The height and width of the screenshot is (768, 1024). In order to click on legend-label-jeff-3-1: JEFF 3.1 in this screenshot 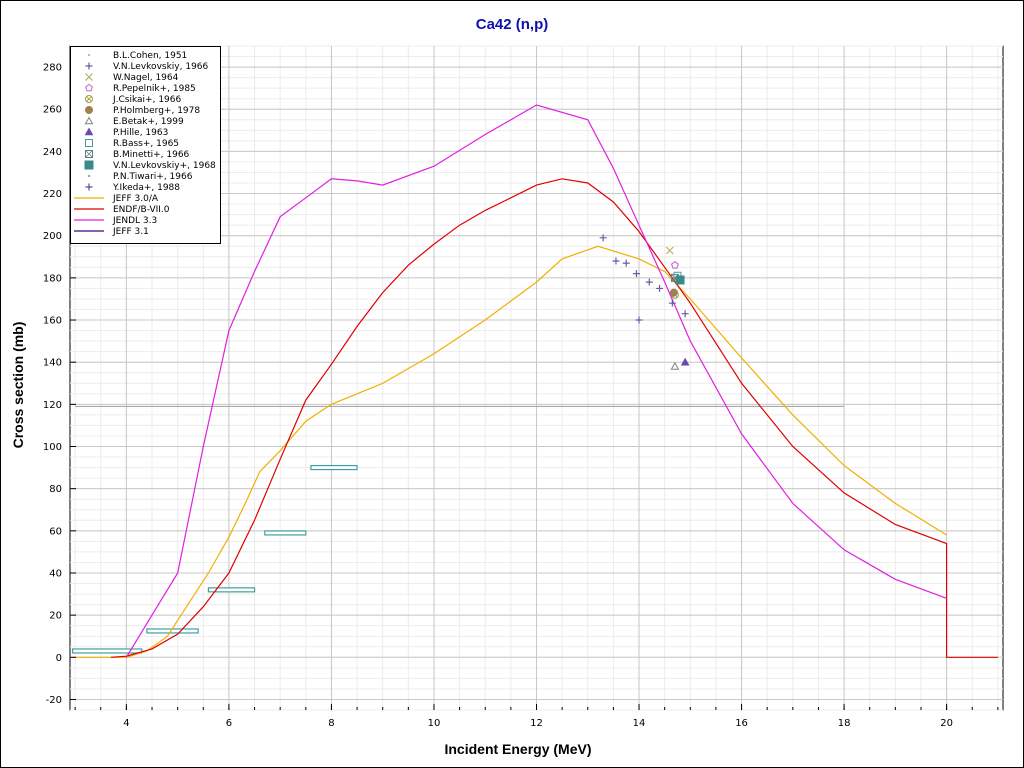, I will do `click(130, 232)`.